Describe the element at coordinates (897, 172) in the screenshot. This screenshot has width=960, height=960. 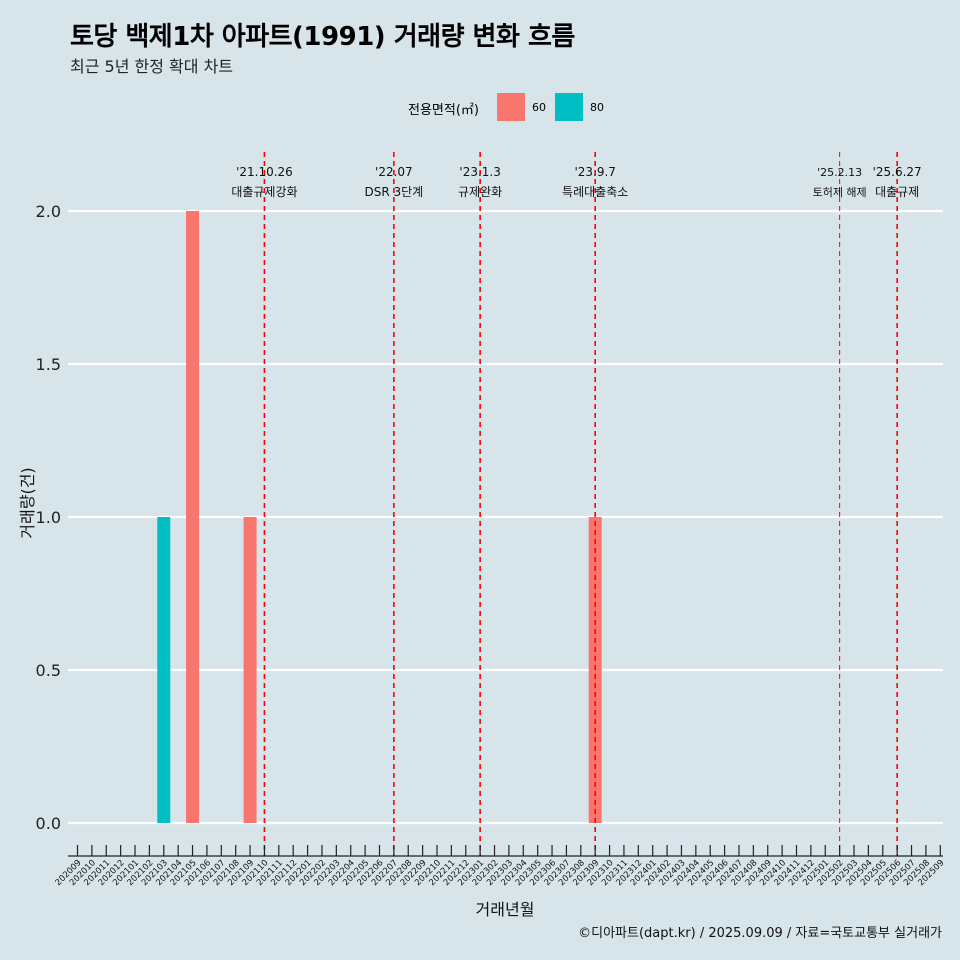
I see `event-date: '25.6.27` at that location.